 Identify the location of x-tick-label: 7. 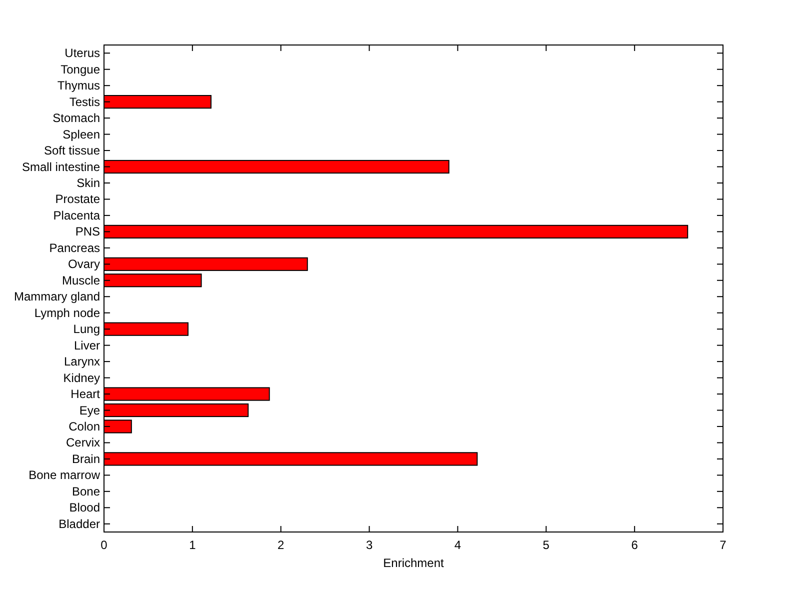
(723, 545).